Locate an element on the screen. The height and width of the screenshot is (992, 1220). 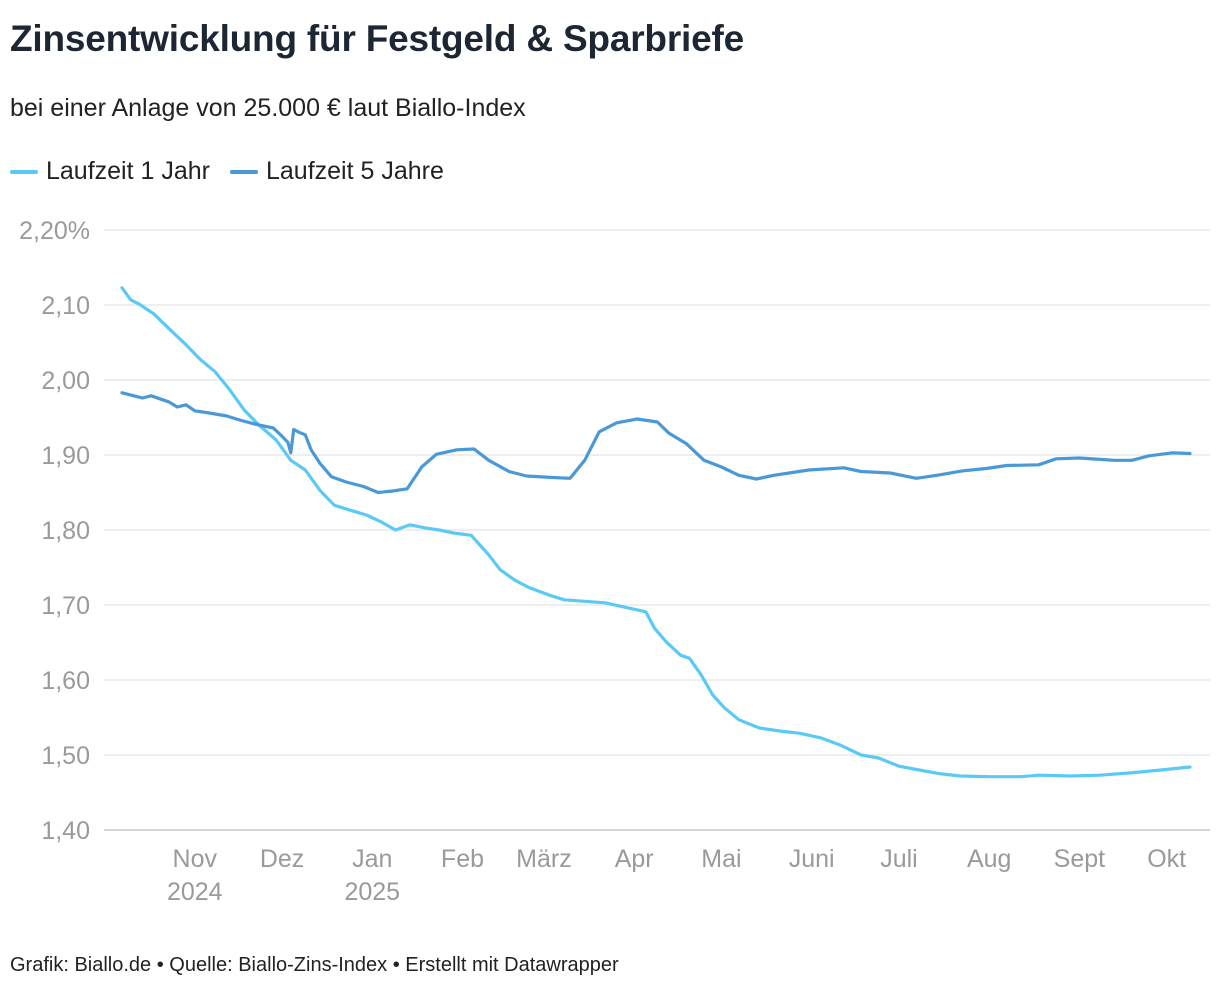
legend-label-5-jahre: Laufzeit 5 Jahre is located at coordinates (355, 171).